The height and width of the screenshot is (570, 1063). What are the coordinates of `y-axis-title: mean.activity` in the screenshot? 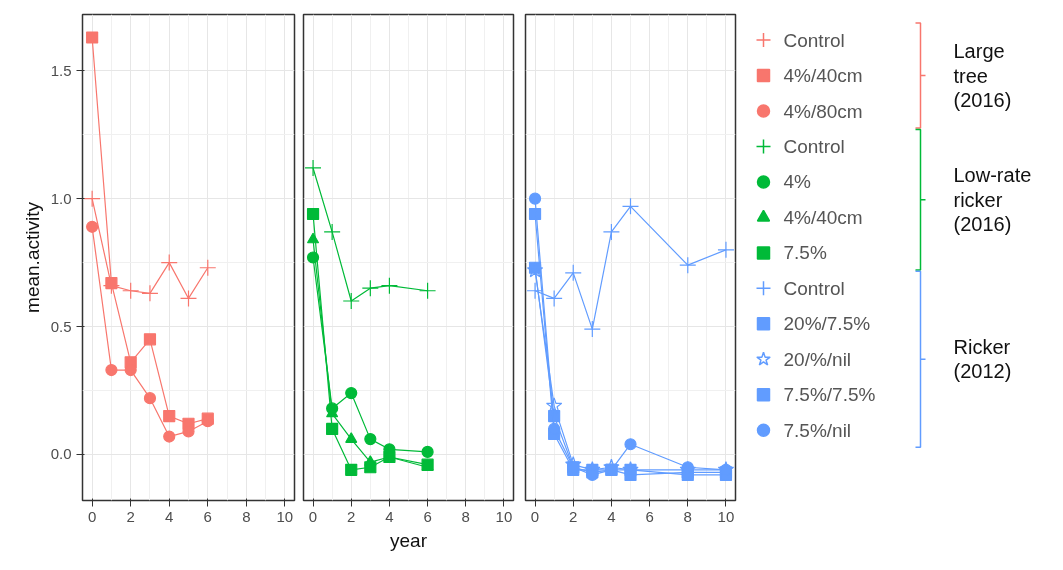 It's located at (32, 257).